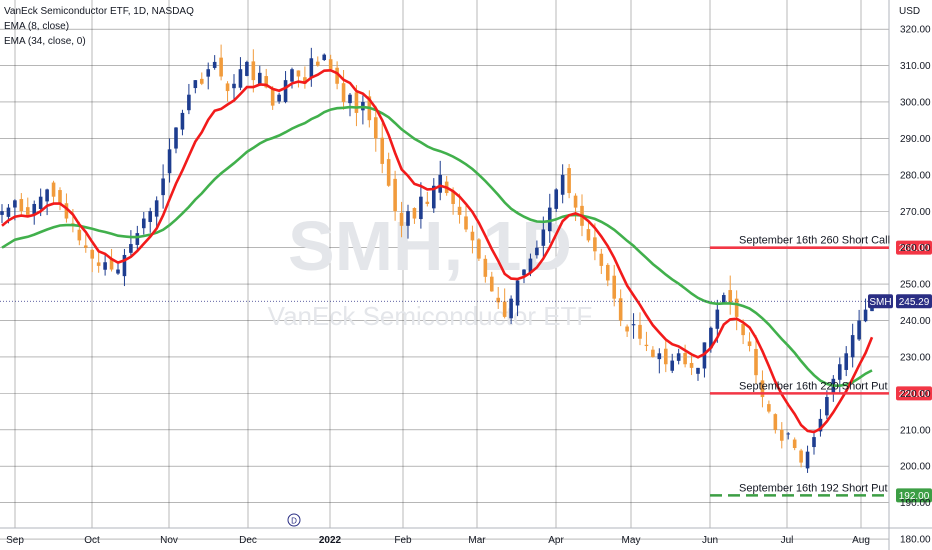  Describe the element at coordinates (631, 540) in the screenshot. I see `x-tick-label: May` at that location.